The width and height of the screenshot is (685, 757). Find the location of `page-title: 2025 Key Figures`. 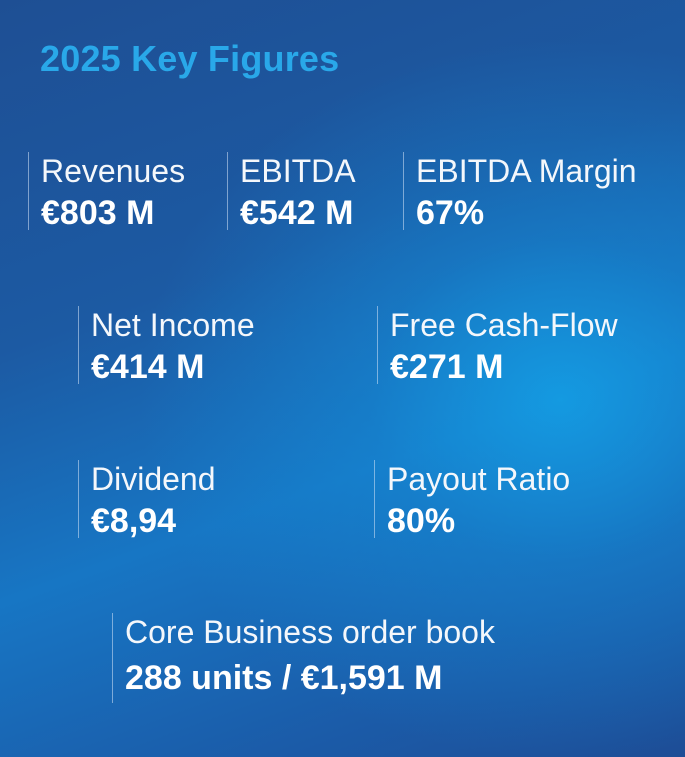

page-title: 2025 Key Figures is located at coordinates (190, 58).